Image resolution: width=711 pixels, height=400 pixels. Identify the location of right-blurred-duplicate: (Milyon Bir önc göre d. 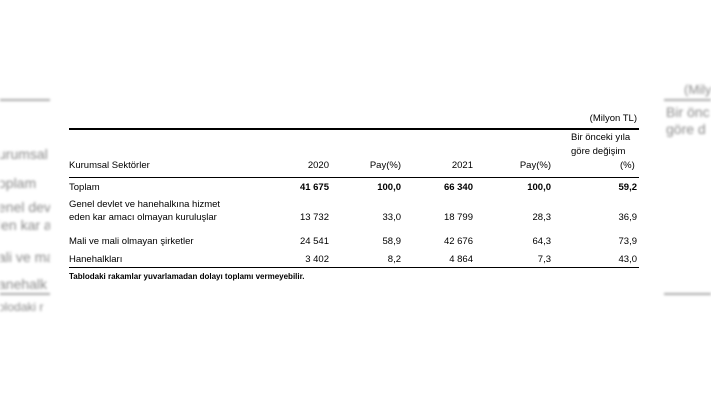
(687, 200).